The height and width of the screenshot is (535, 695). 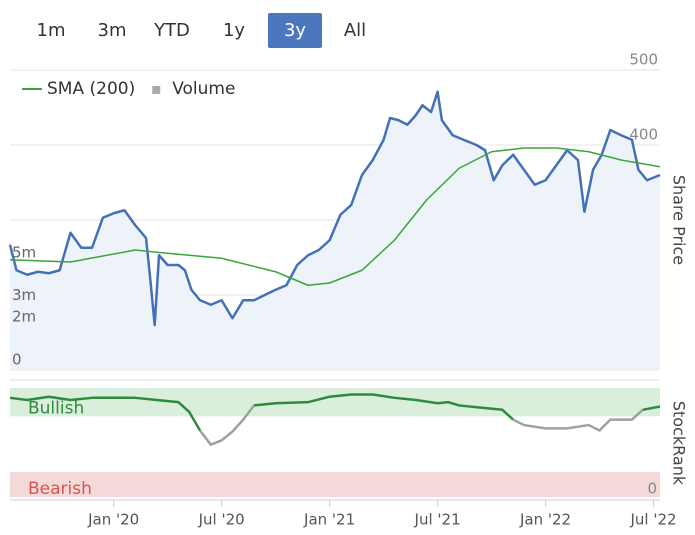 I want to click on range-button: YTD, so click(x=171, y=30).